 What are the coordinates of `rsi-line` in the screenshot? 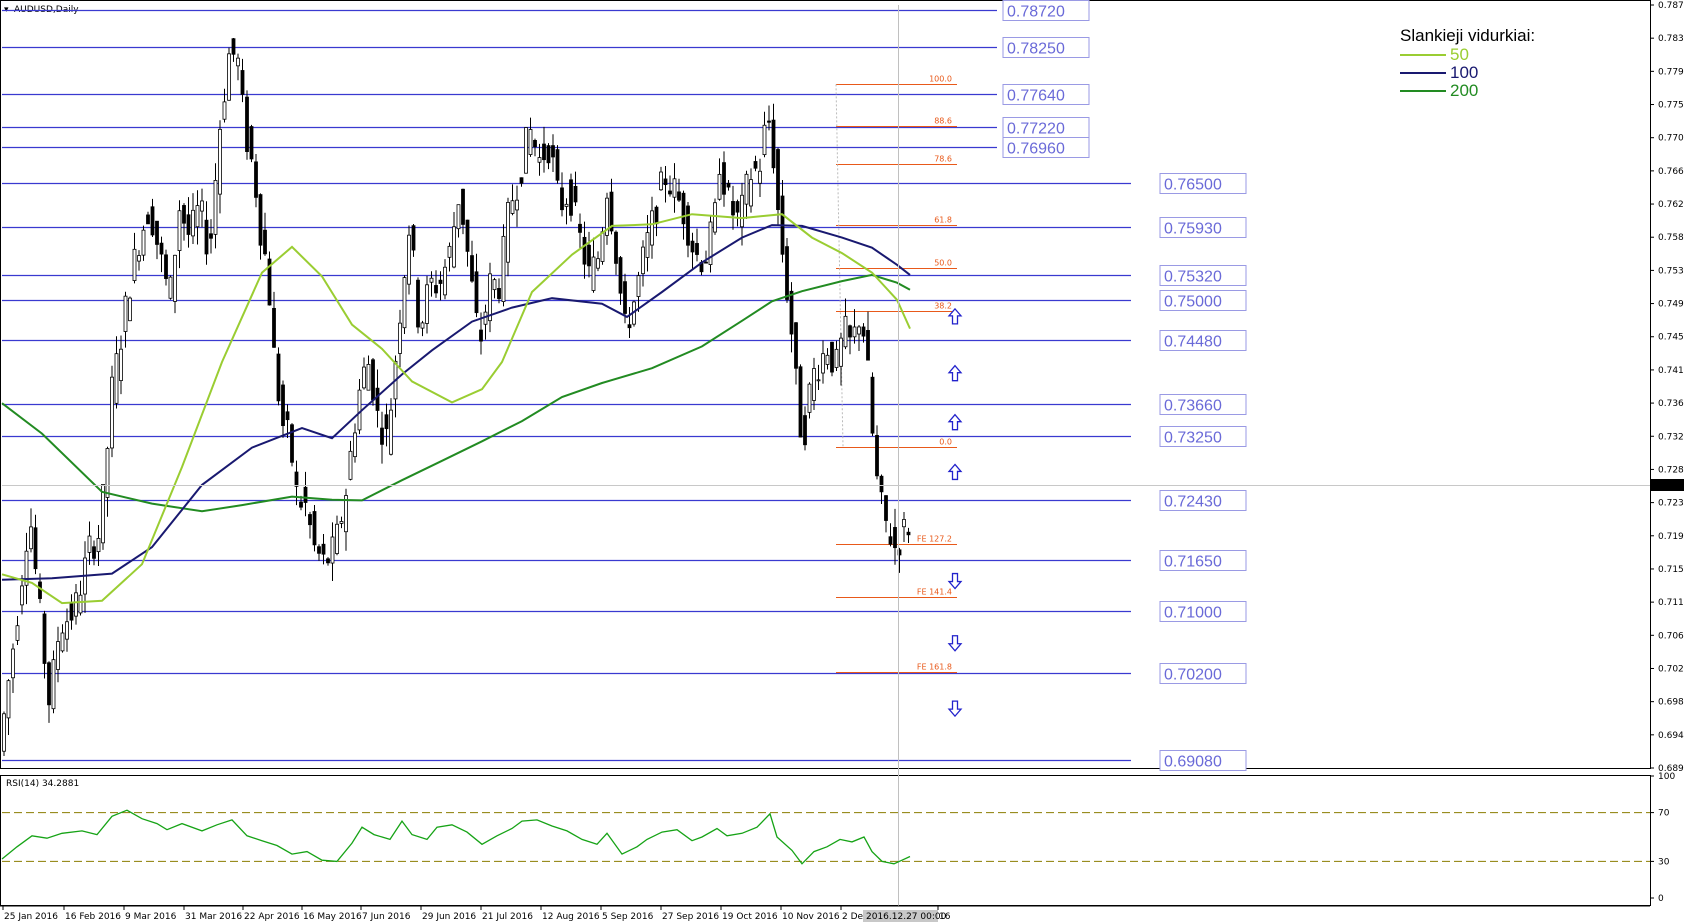 It's located at (456, 837).